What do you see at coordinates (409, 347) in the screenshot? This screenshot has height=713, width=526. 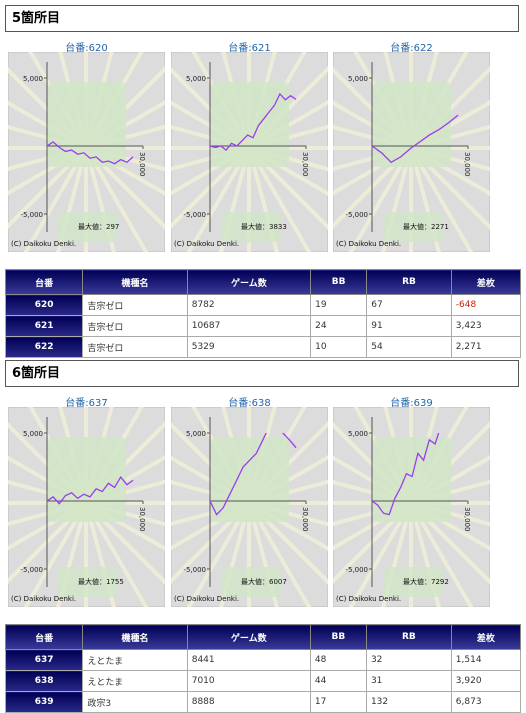 I see `table-cell: 54` at bounding box center [409, 347].